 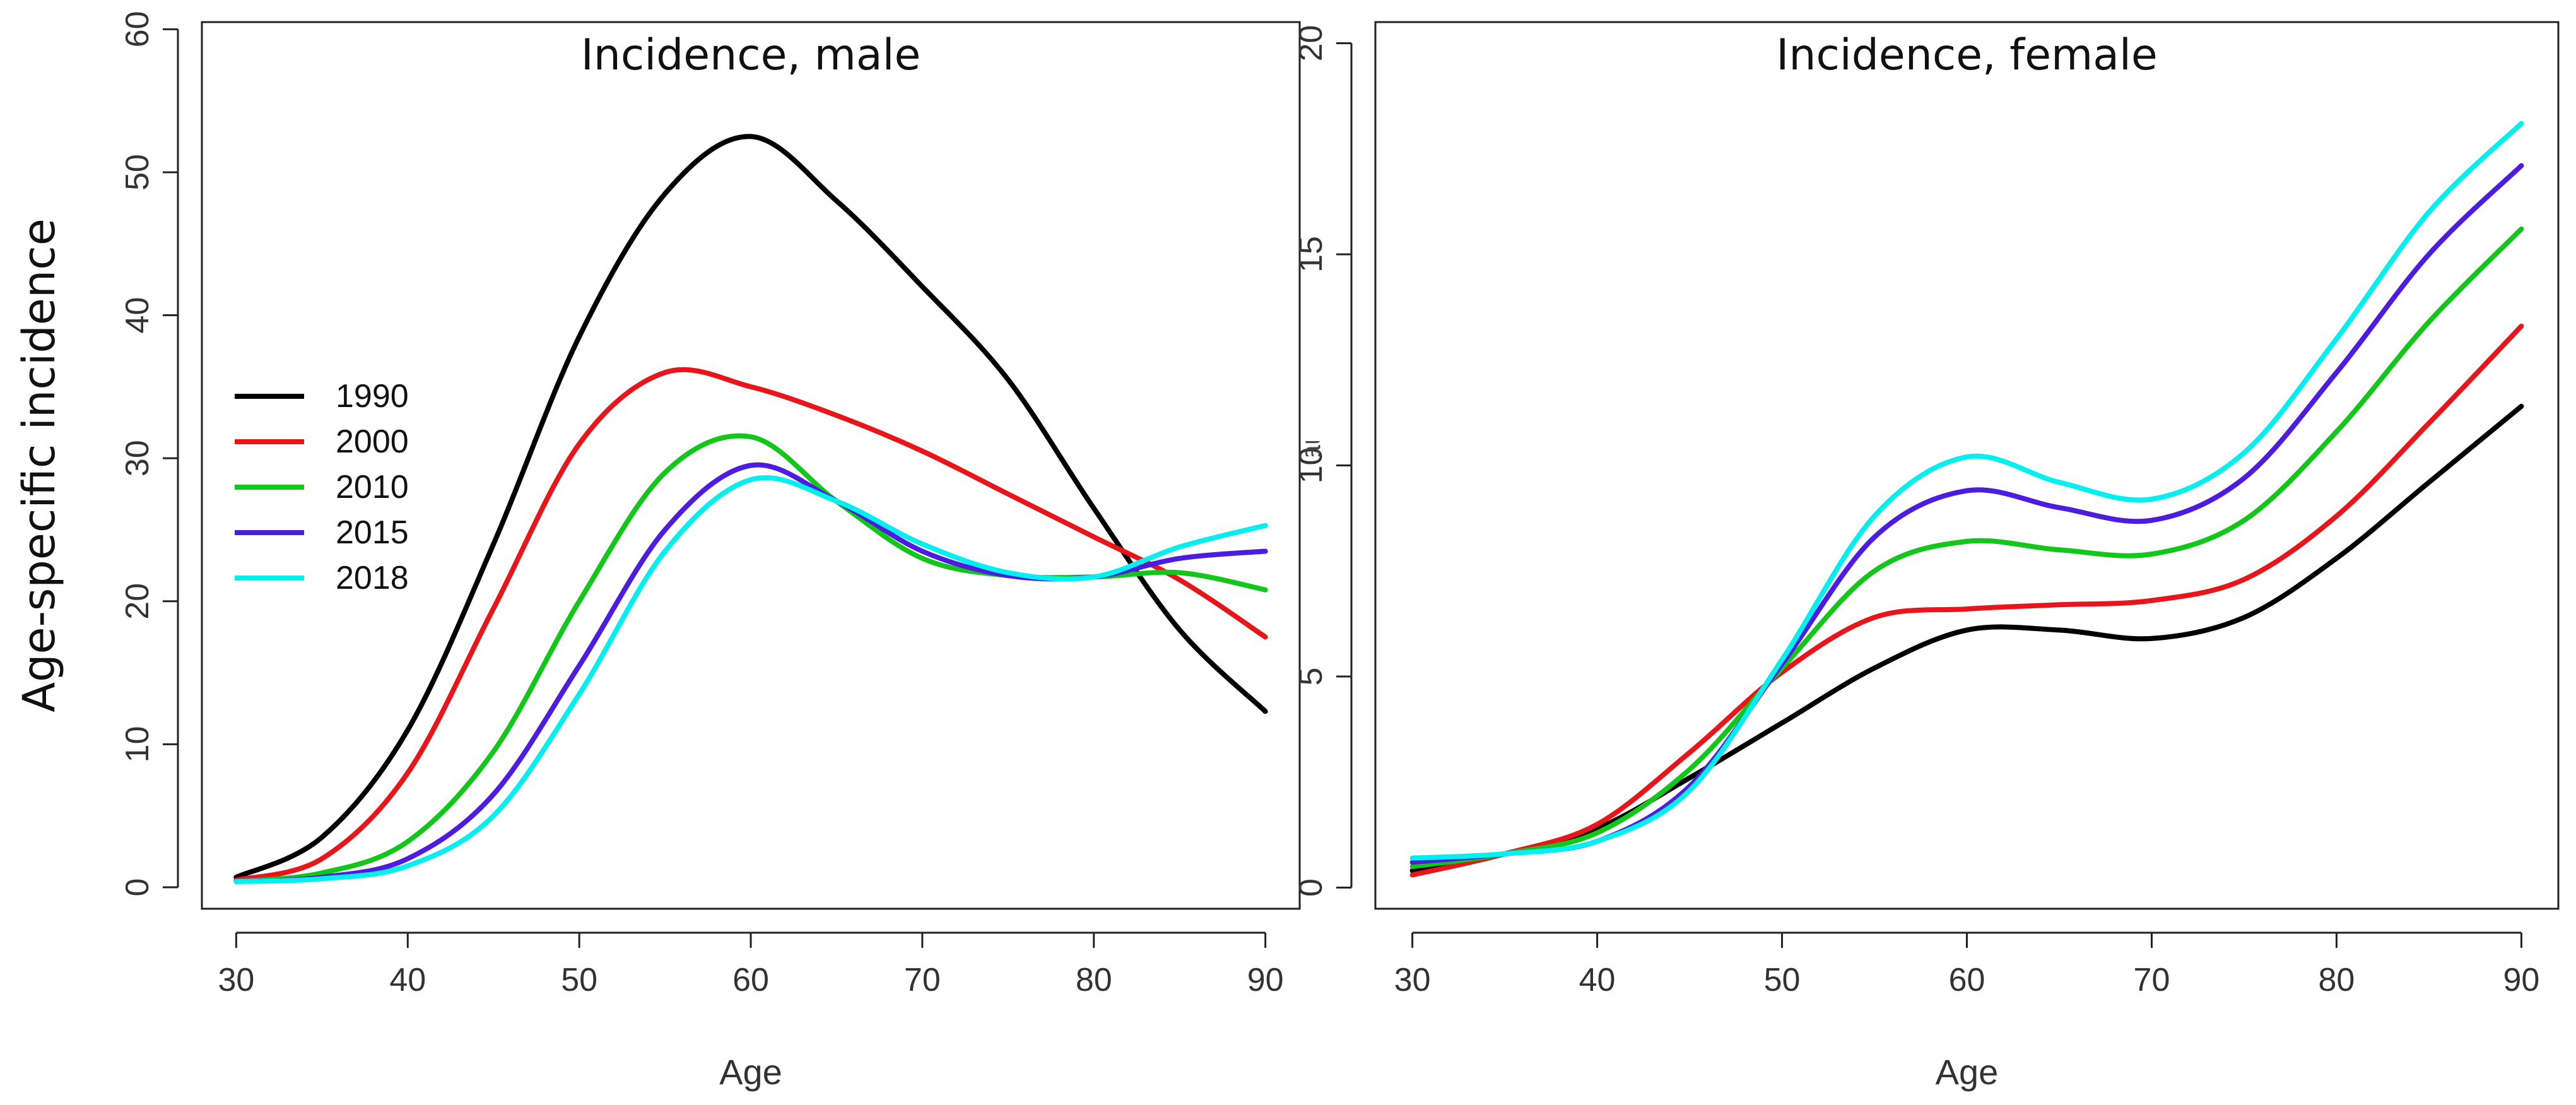 What do you see at coordinates (373, 532) in the screenshot?
I see `legend-label-2015: 2015` at bounding box center [373, 532].